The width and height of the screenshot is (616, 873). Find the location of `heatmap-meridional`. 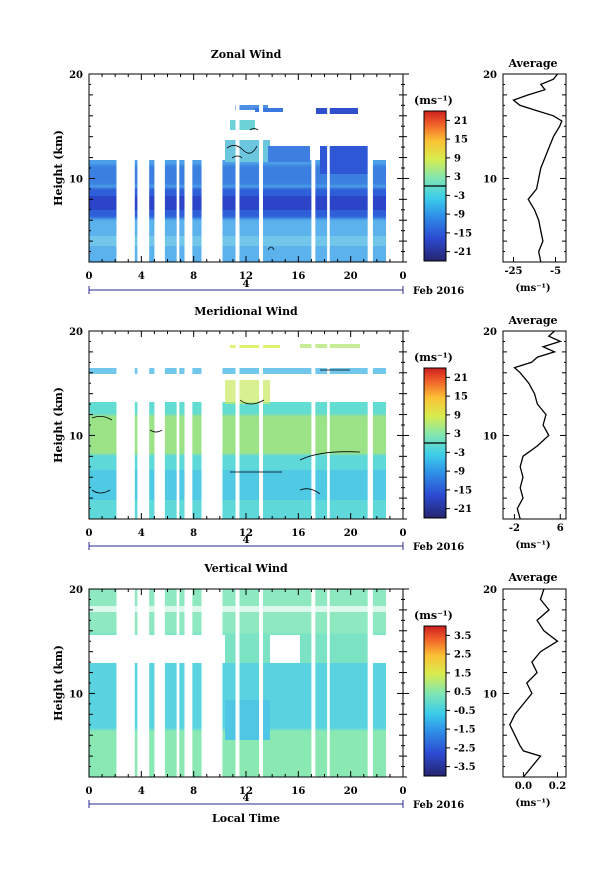

heatmap-meridional is located at coordinates (246, 425).